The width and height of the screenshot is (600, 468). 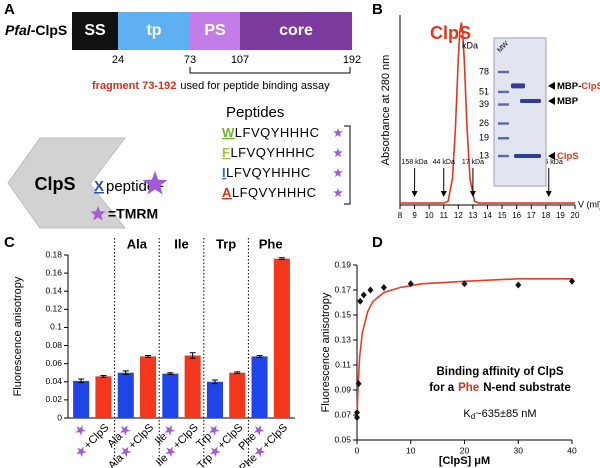 What do you see at coordinates (527, 388) in the screenshot?
I see `annotation-text: N-end substrate` at bounding box center [527, 388].